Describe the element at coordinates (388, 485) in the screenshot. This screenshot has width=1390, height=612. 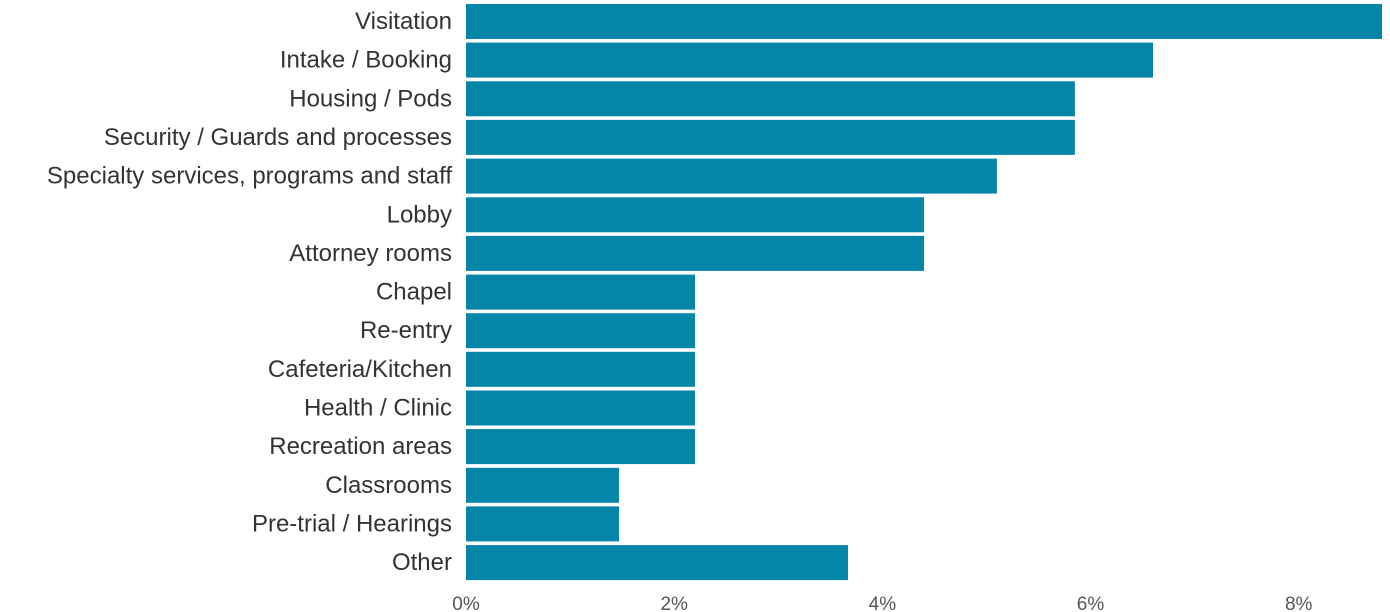
I see `category-label: Classrooms` at that location.